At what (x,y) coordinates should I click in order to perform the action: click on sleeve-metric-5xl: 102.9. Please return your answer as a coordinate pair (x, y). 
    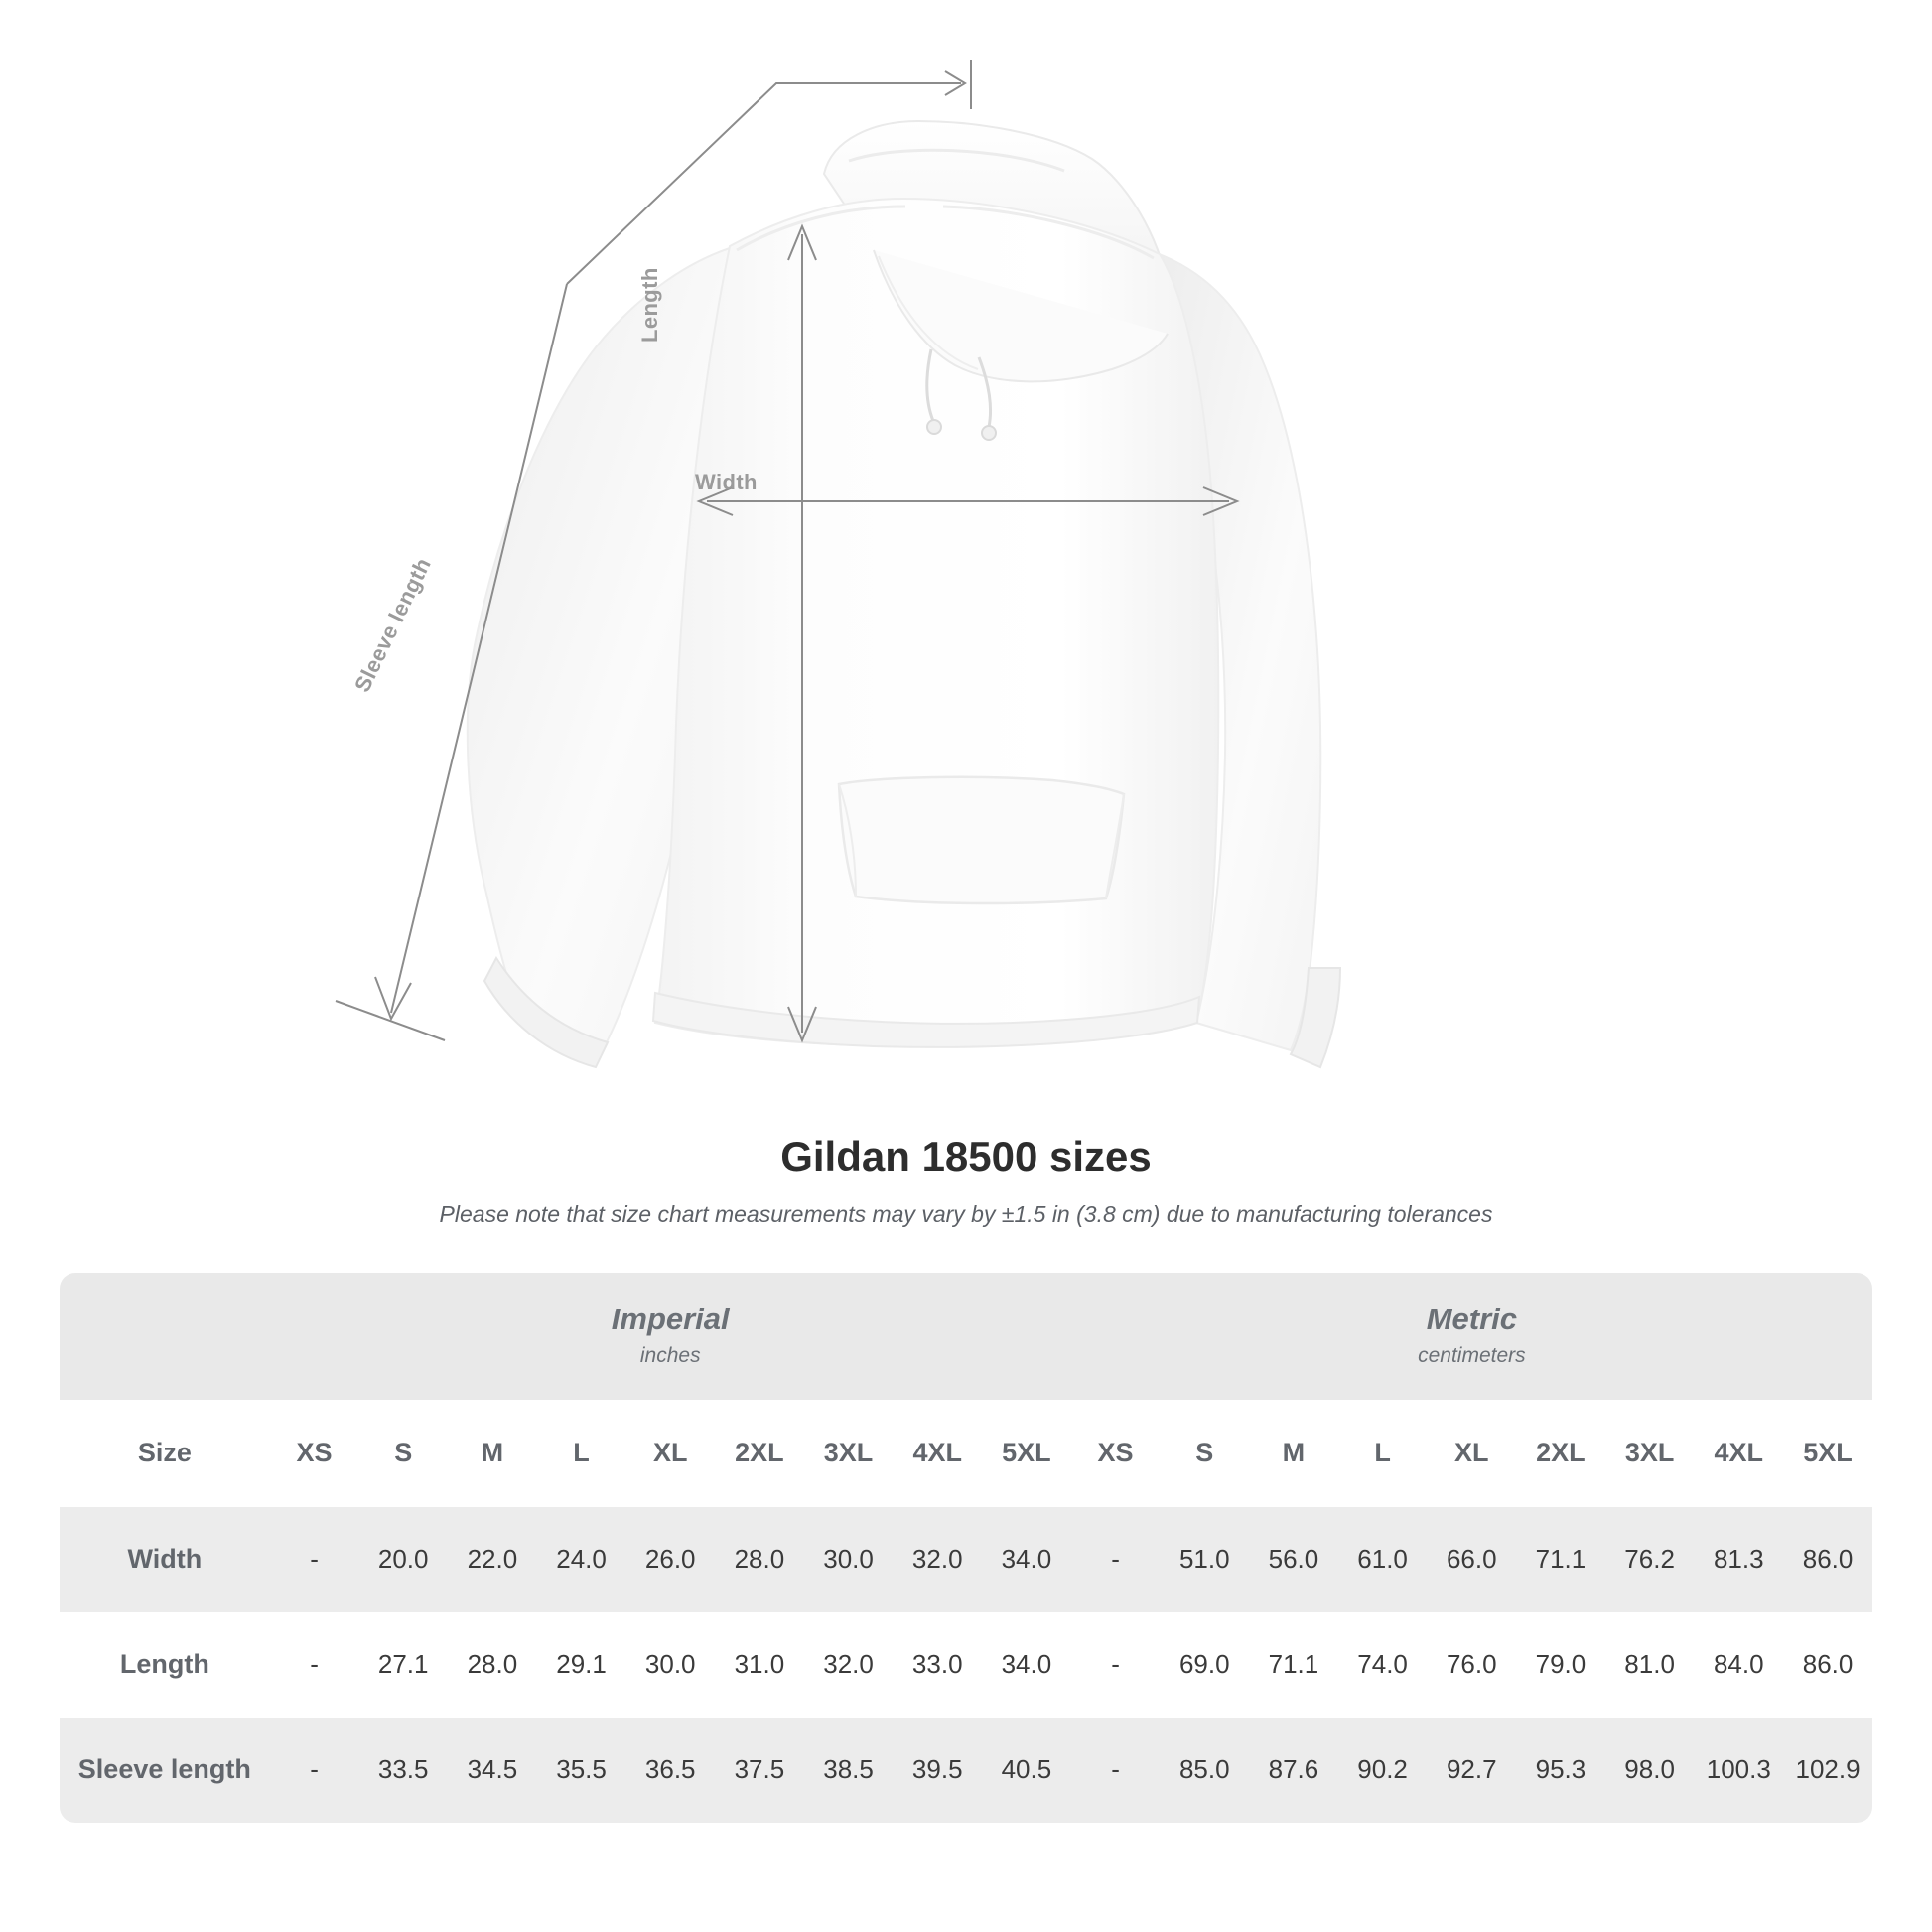
    Looking at the image, I should click on (1828, 1770).